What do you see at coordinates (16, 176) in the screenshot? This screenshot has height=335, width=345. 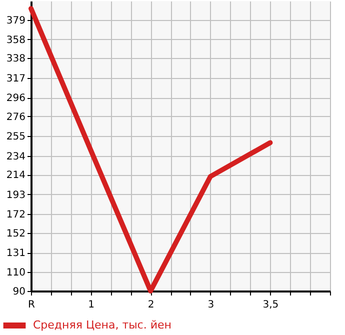 I see `y-tick-label: 214` at bounding box center [16, 176].